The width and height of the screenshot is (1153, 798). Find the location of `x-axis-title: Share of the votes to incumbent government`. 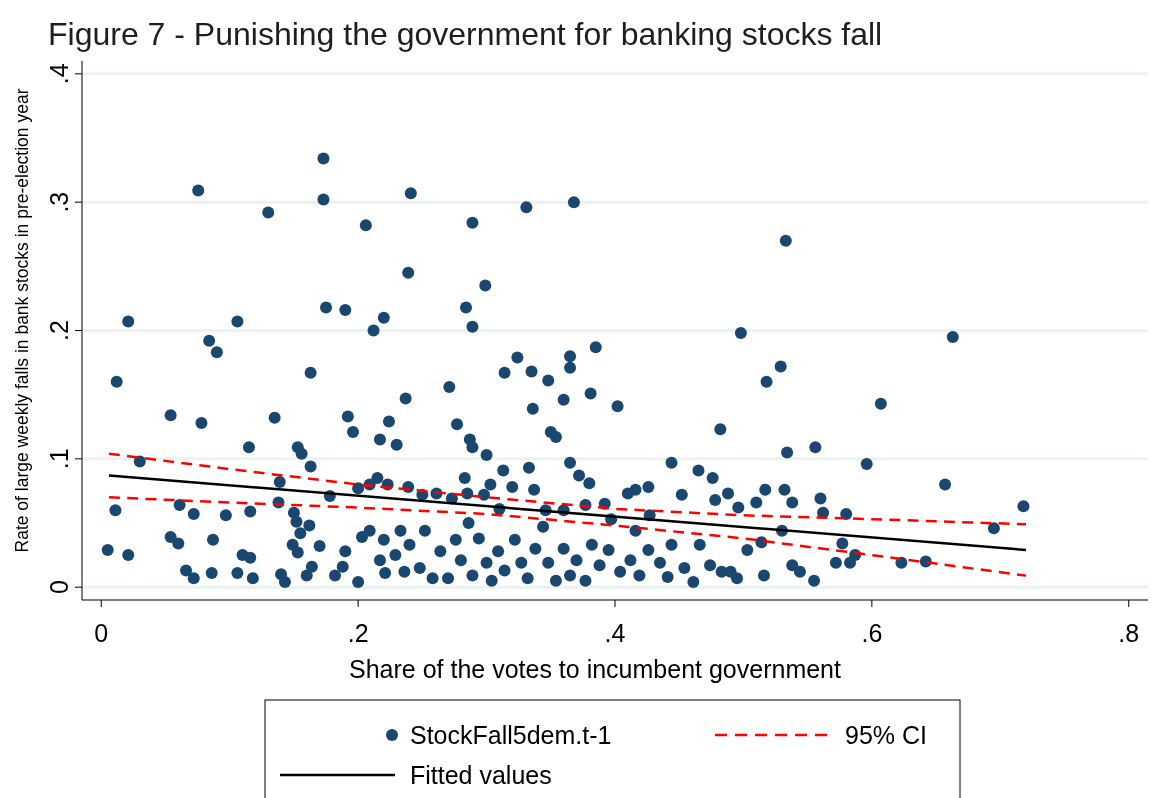

x-axis-title: Share of the votes to incumbent government is located at coordinates (595, 669).